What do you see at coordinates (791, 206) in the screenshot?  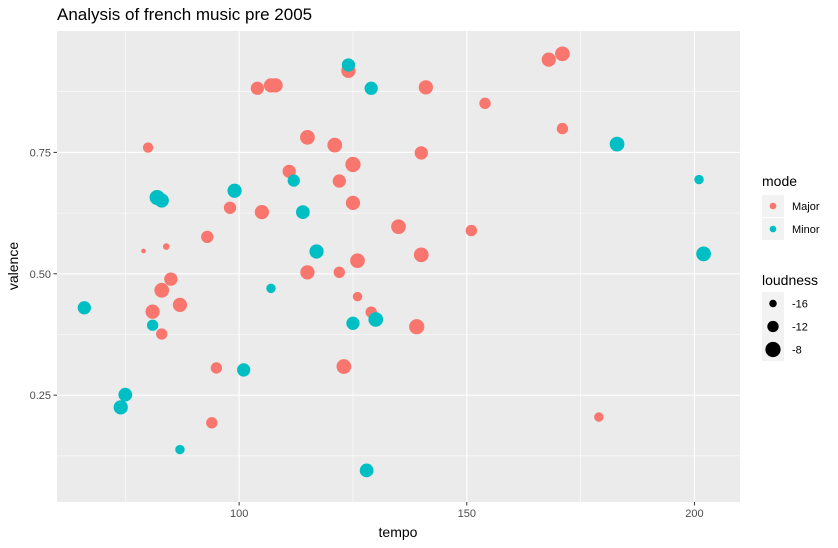 I see `legend-mode: mode Major Minor` at bounding box center [791, 206].